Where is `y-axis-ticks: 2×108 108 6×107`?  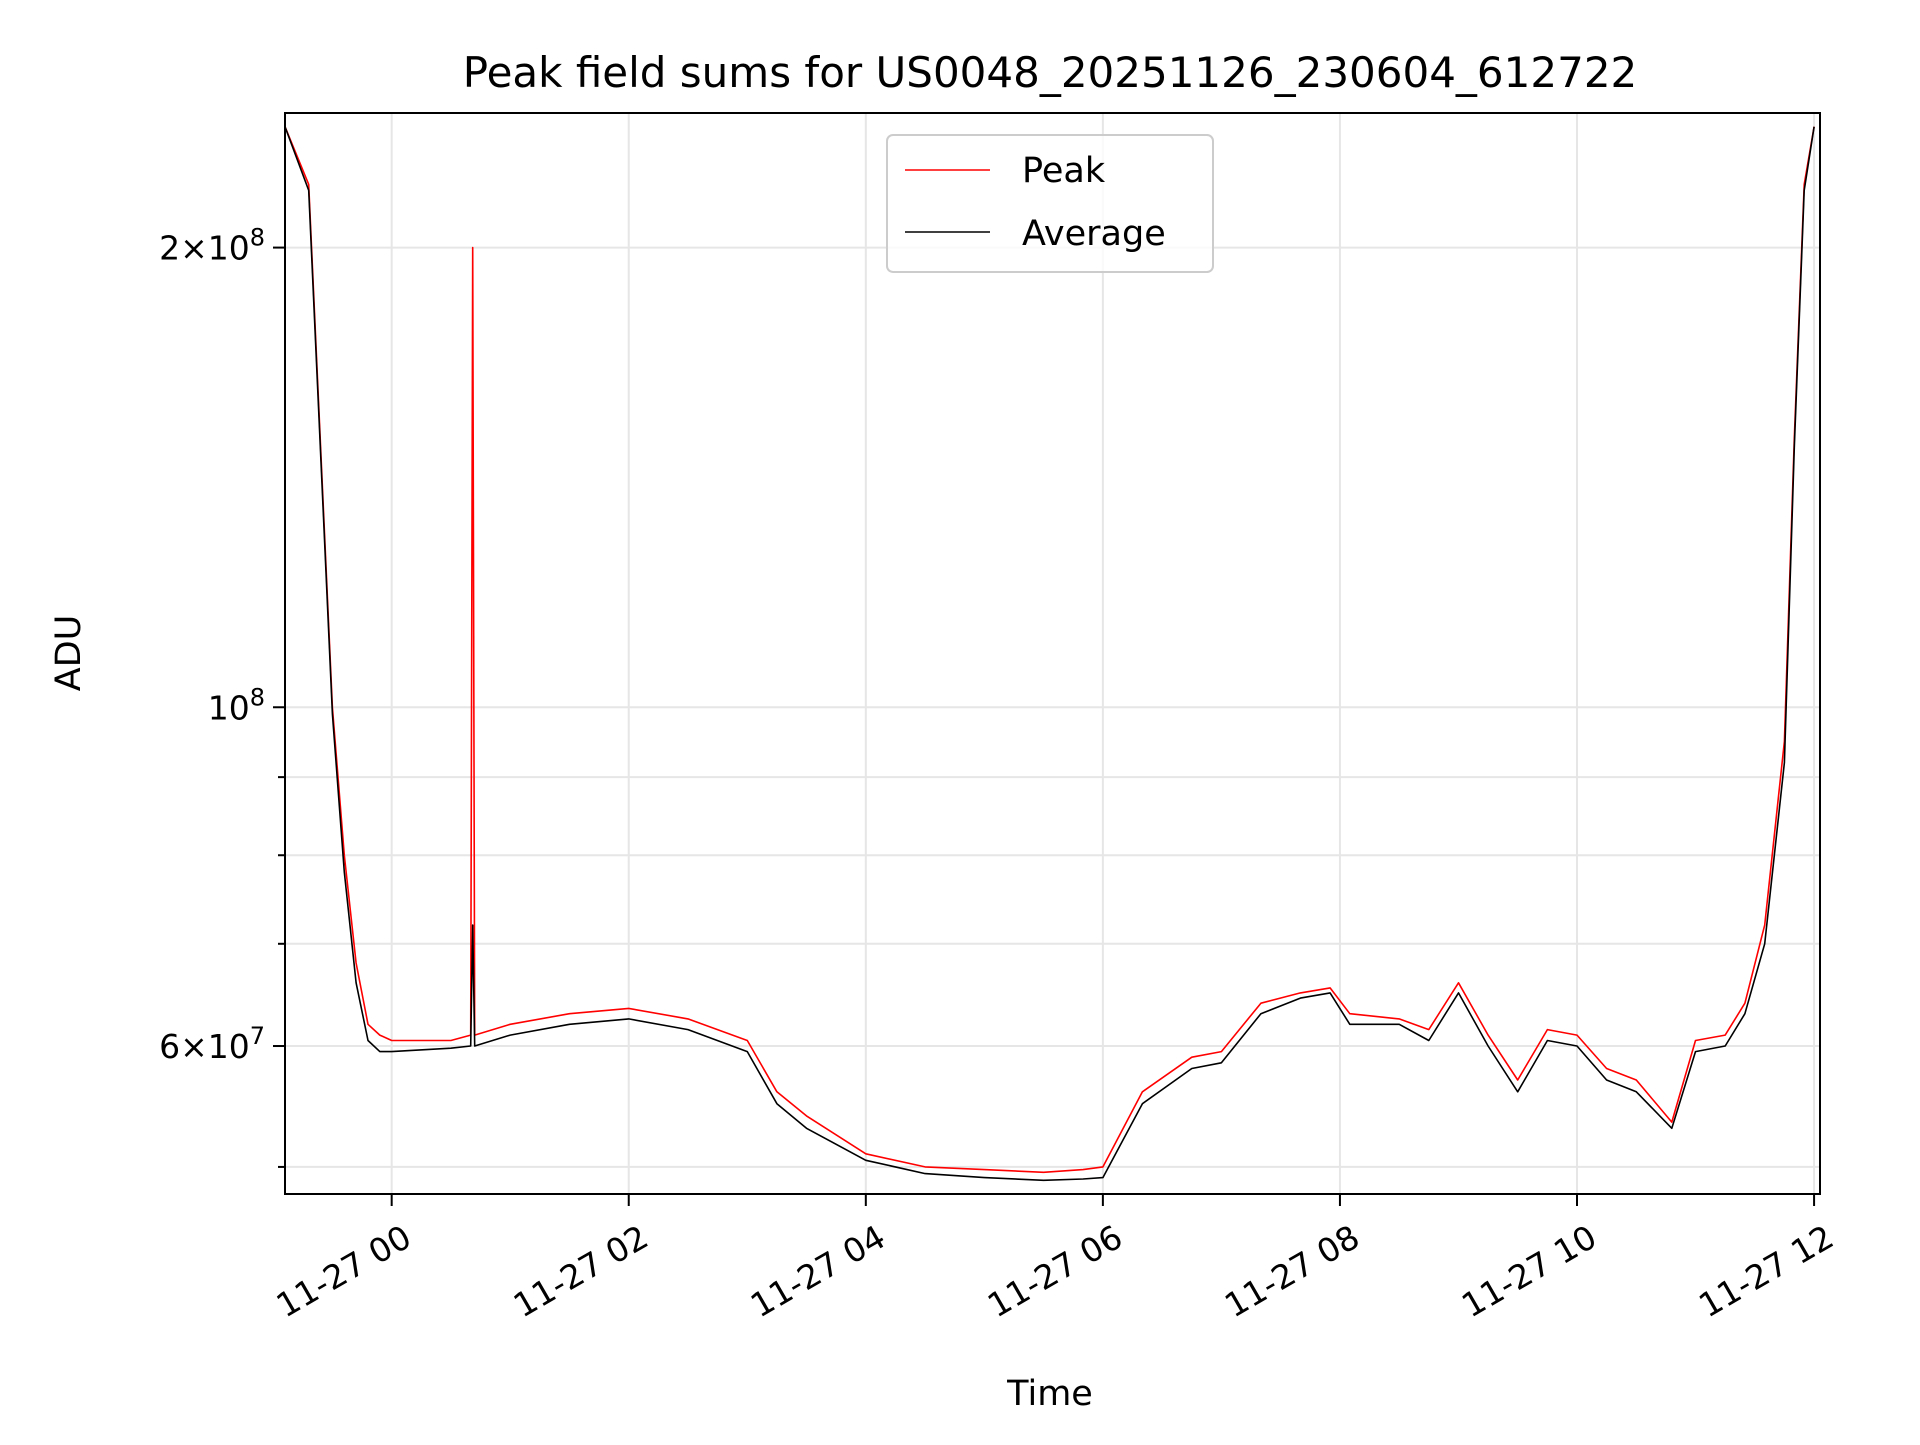 y-axis-ticks: 2×108 108 6×107 is located at coordinates (222, 696).